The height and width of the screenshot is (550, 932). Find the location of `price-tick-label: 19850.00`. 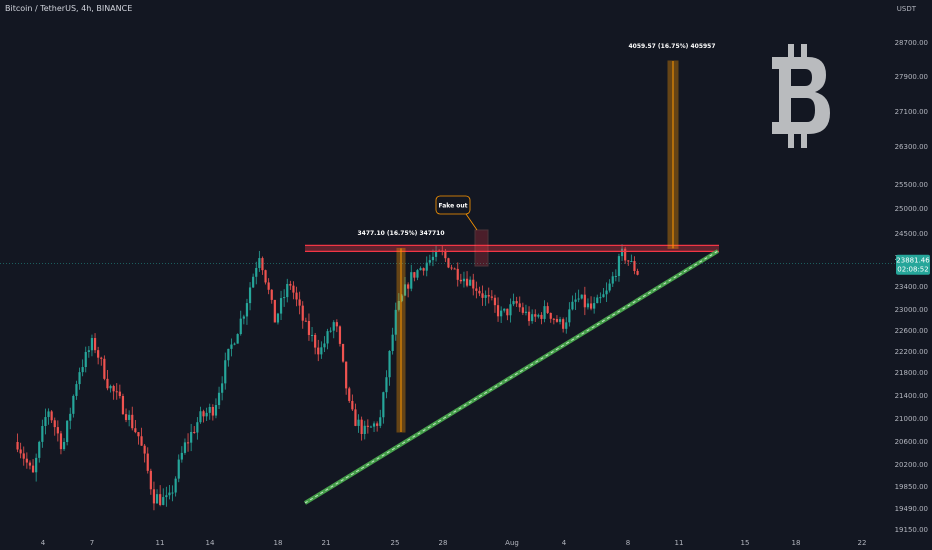

price-tick-label: 19850.00 is located at coordinates (911, 487).